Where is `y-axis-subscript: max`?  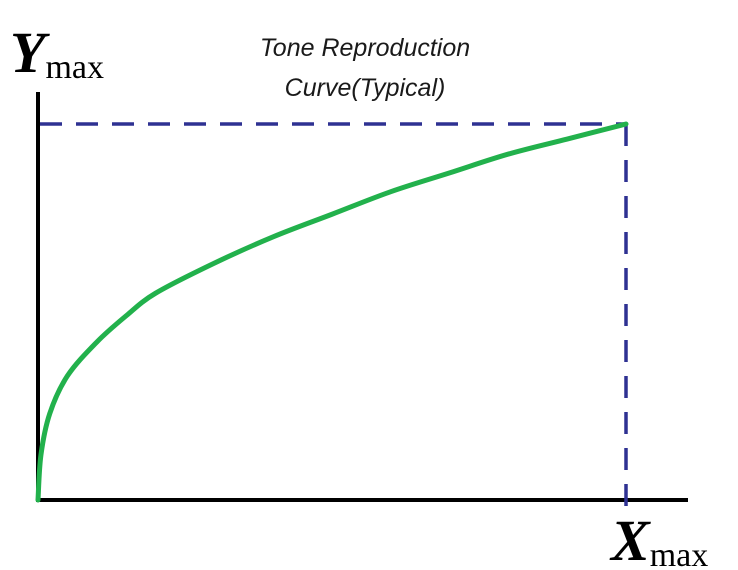
y-axis-subscript: max is located at coordinates (74, 67).